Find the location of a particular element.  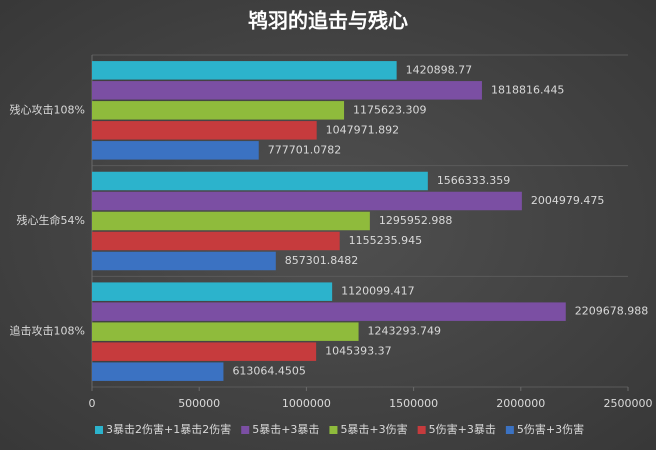

category-label: 残心攻击108% is located at coordinates (47, 109).